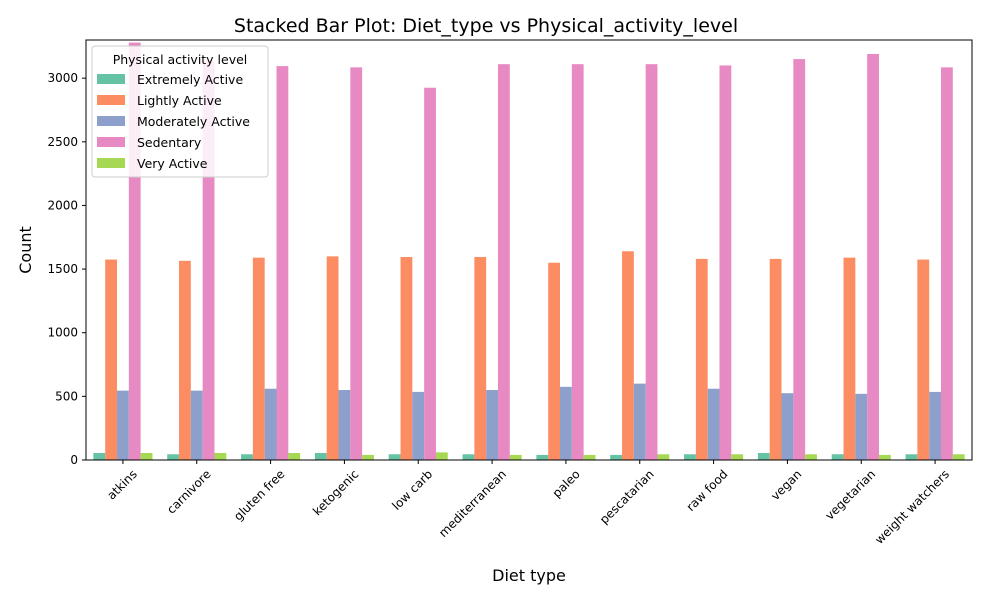 The height and width of the screenshot is (600, 1000). Describe the element at coordinates (786, 485) in the screenshot. I see `x-tick-label: vegan` at that location.